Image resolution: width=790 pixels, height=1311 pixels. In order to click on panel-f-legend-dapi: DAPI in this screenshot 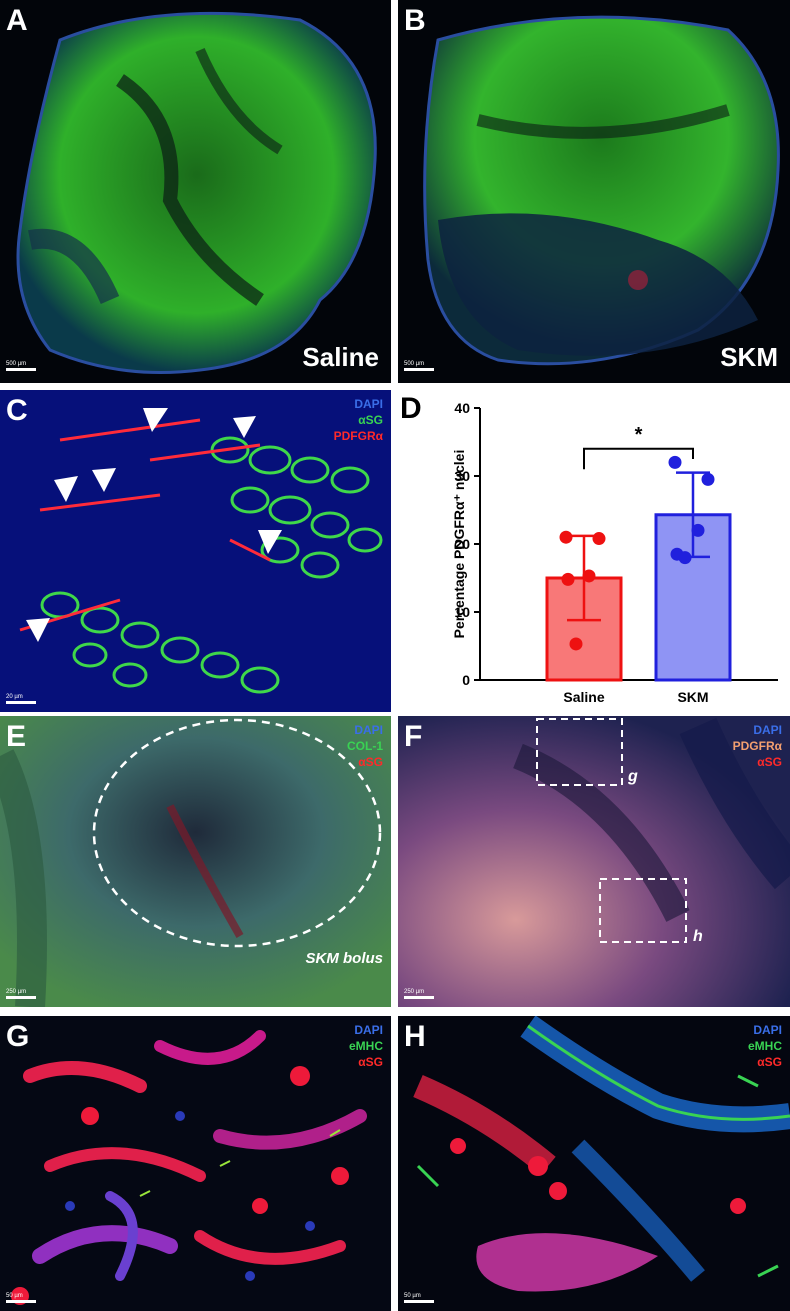, I will do `click(767, 730)`.